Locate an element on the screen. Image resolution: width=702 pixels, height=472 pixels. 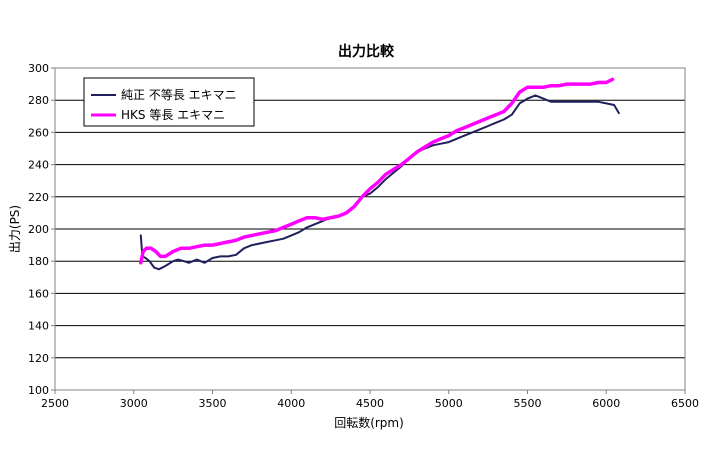
legend-box is located at coordinates (169, 102).